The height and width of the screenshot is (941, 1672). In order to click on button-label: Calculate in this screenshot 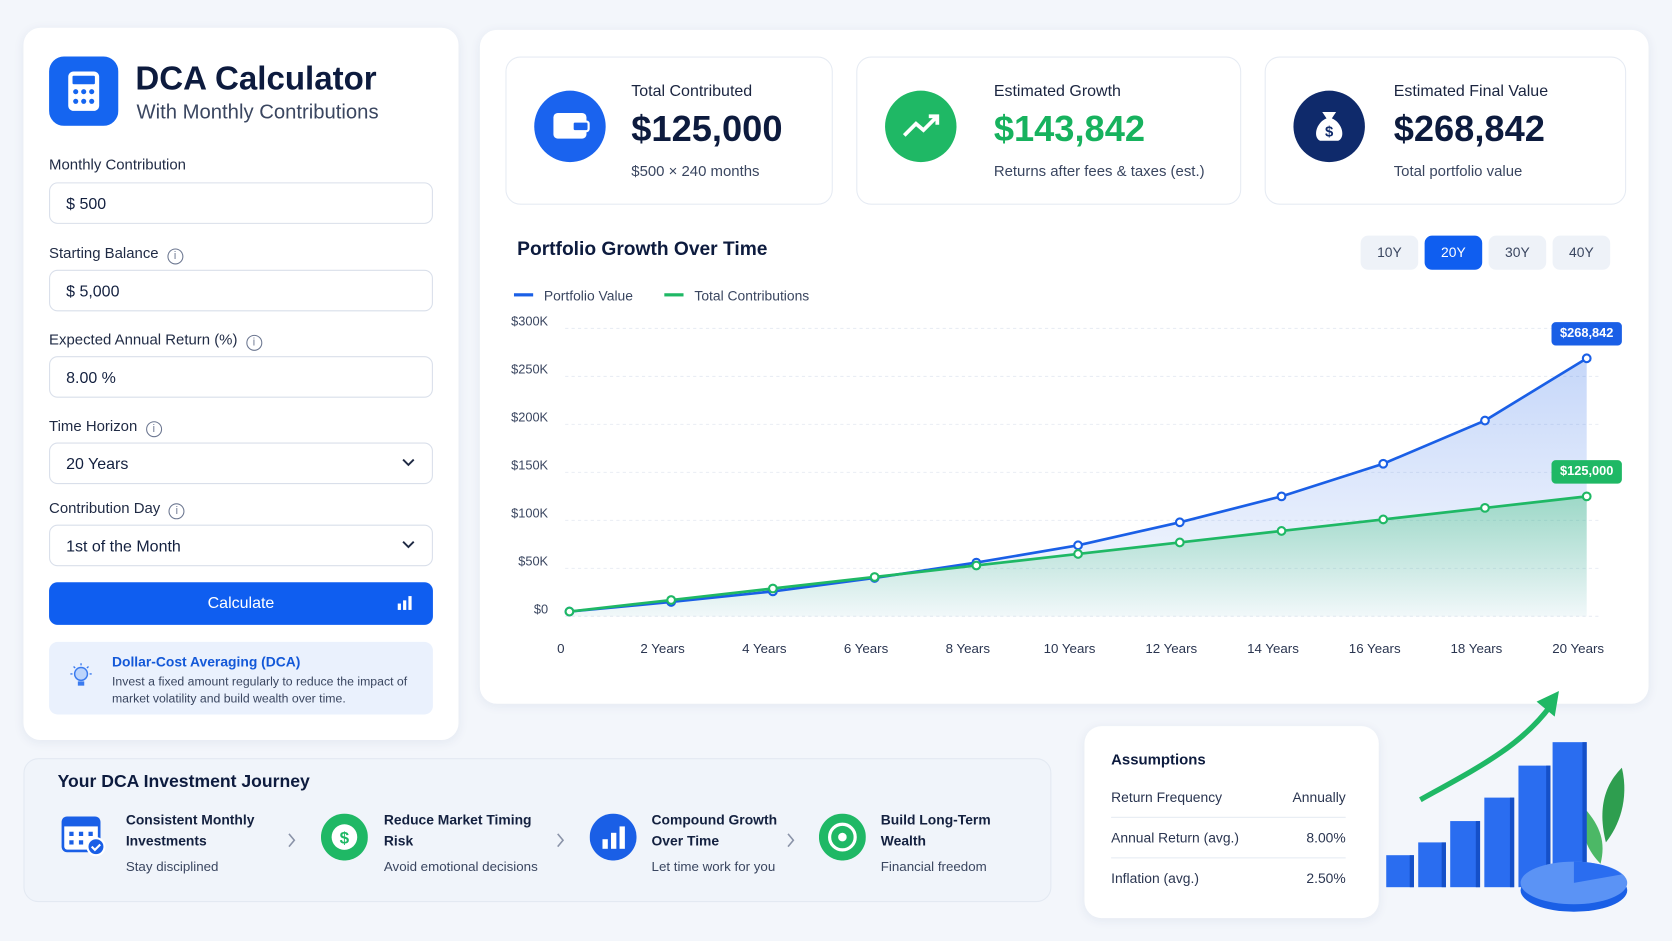, I will do `click(241, 603)`.